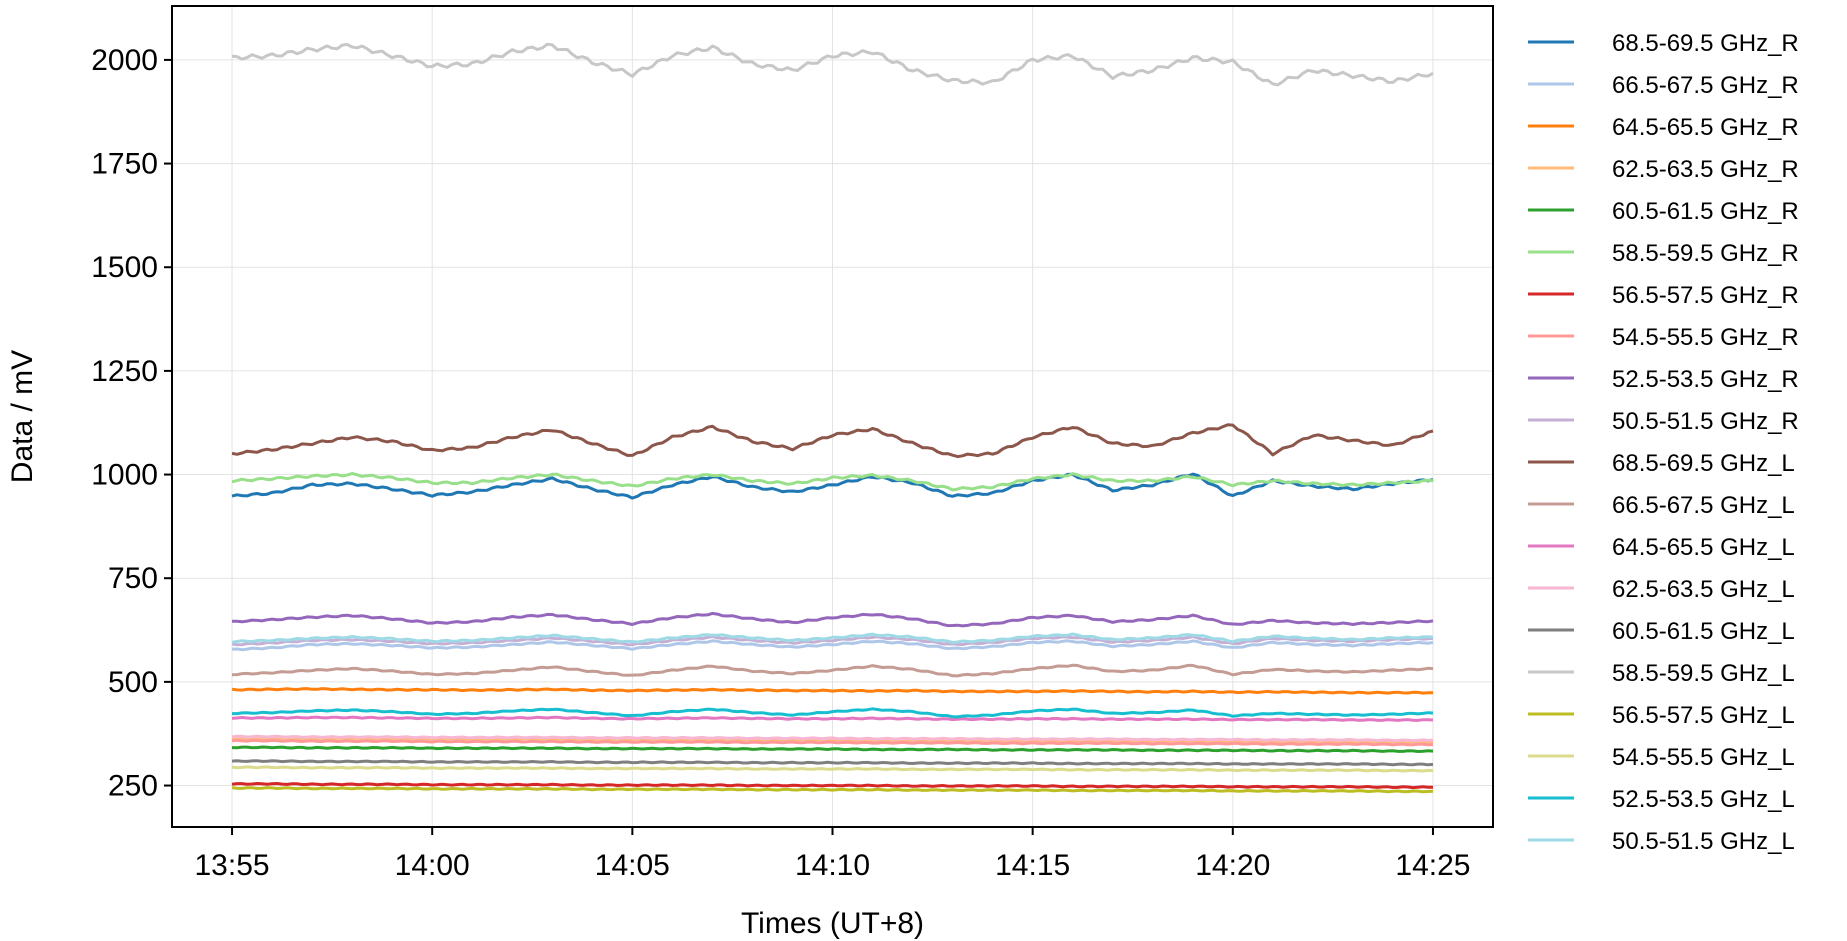 The width and height of the screenshot is (1847, 941). What do you see at coordinates (1032, 865) in the screenshot?
I see `x-tick-label: 14:15` at bounding box center [1032, 865].